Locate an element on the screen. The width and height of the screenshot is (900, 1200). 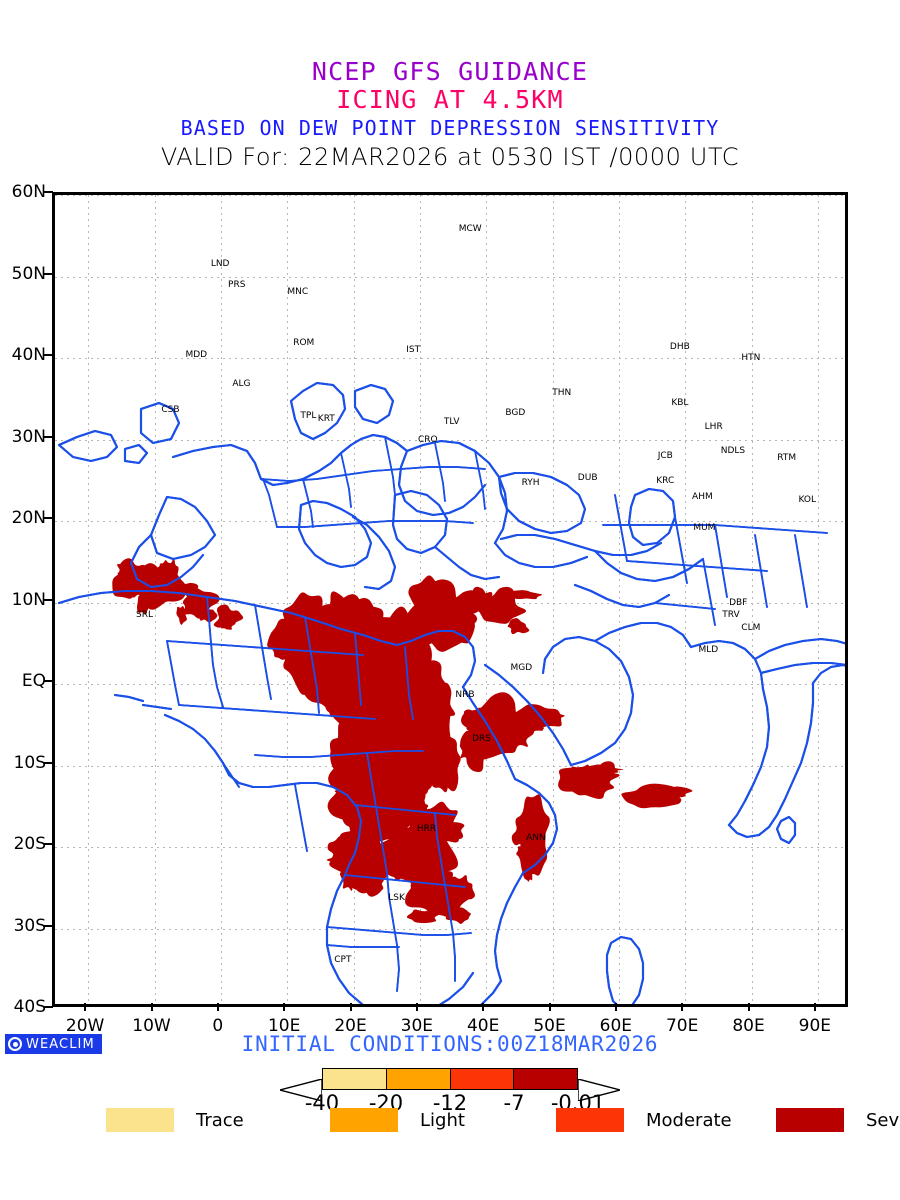
longitude-tick-label: 20E is located at coordinates (350, 1026).